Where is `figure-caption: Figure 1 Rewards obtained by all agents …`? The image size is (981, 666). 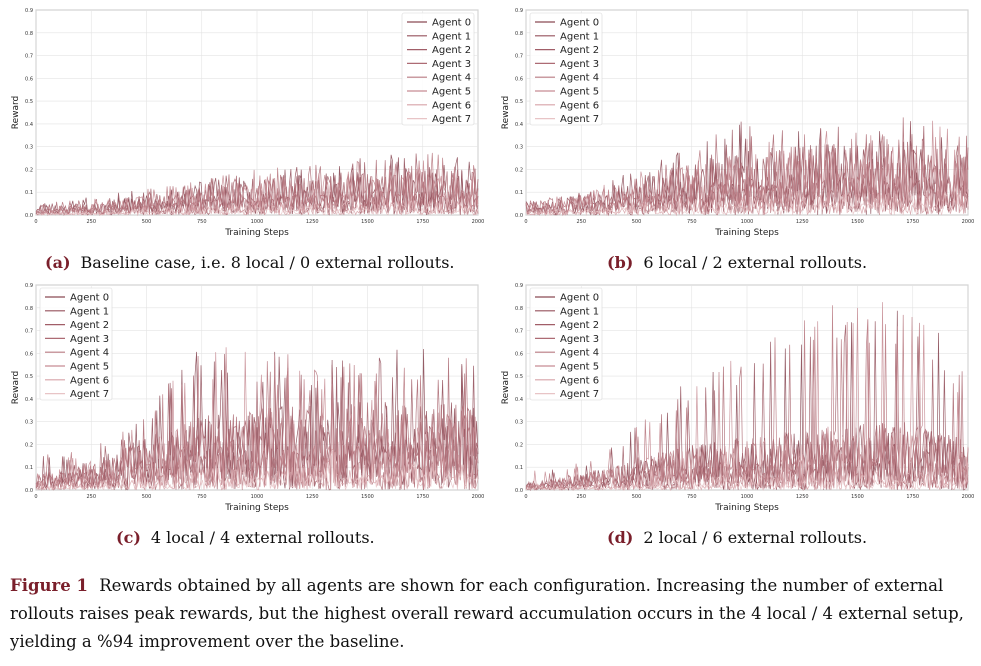 figure-caption: Figure 1 Rewards obtained by all agents … is located at coordinates (492, 614).